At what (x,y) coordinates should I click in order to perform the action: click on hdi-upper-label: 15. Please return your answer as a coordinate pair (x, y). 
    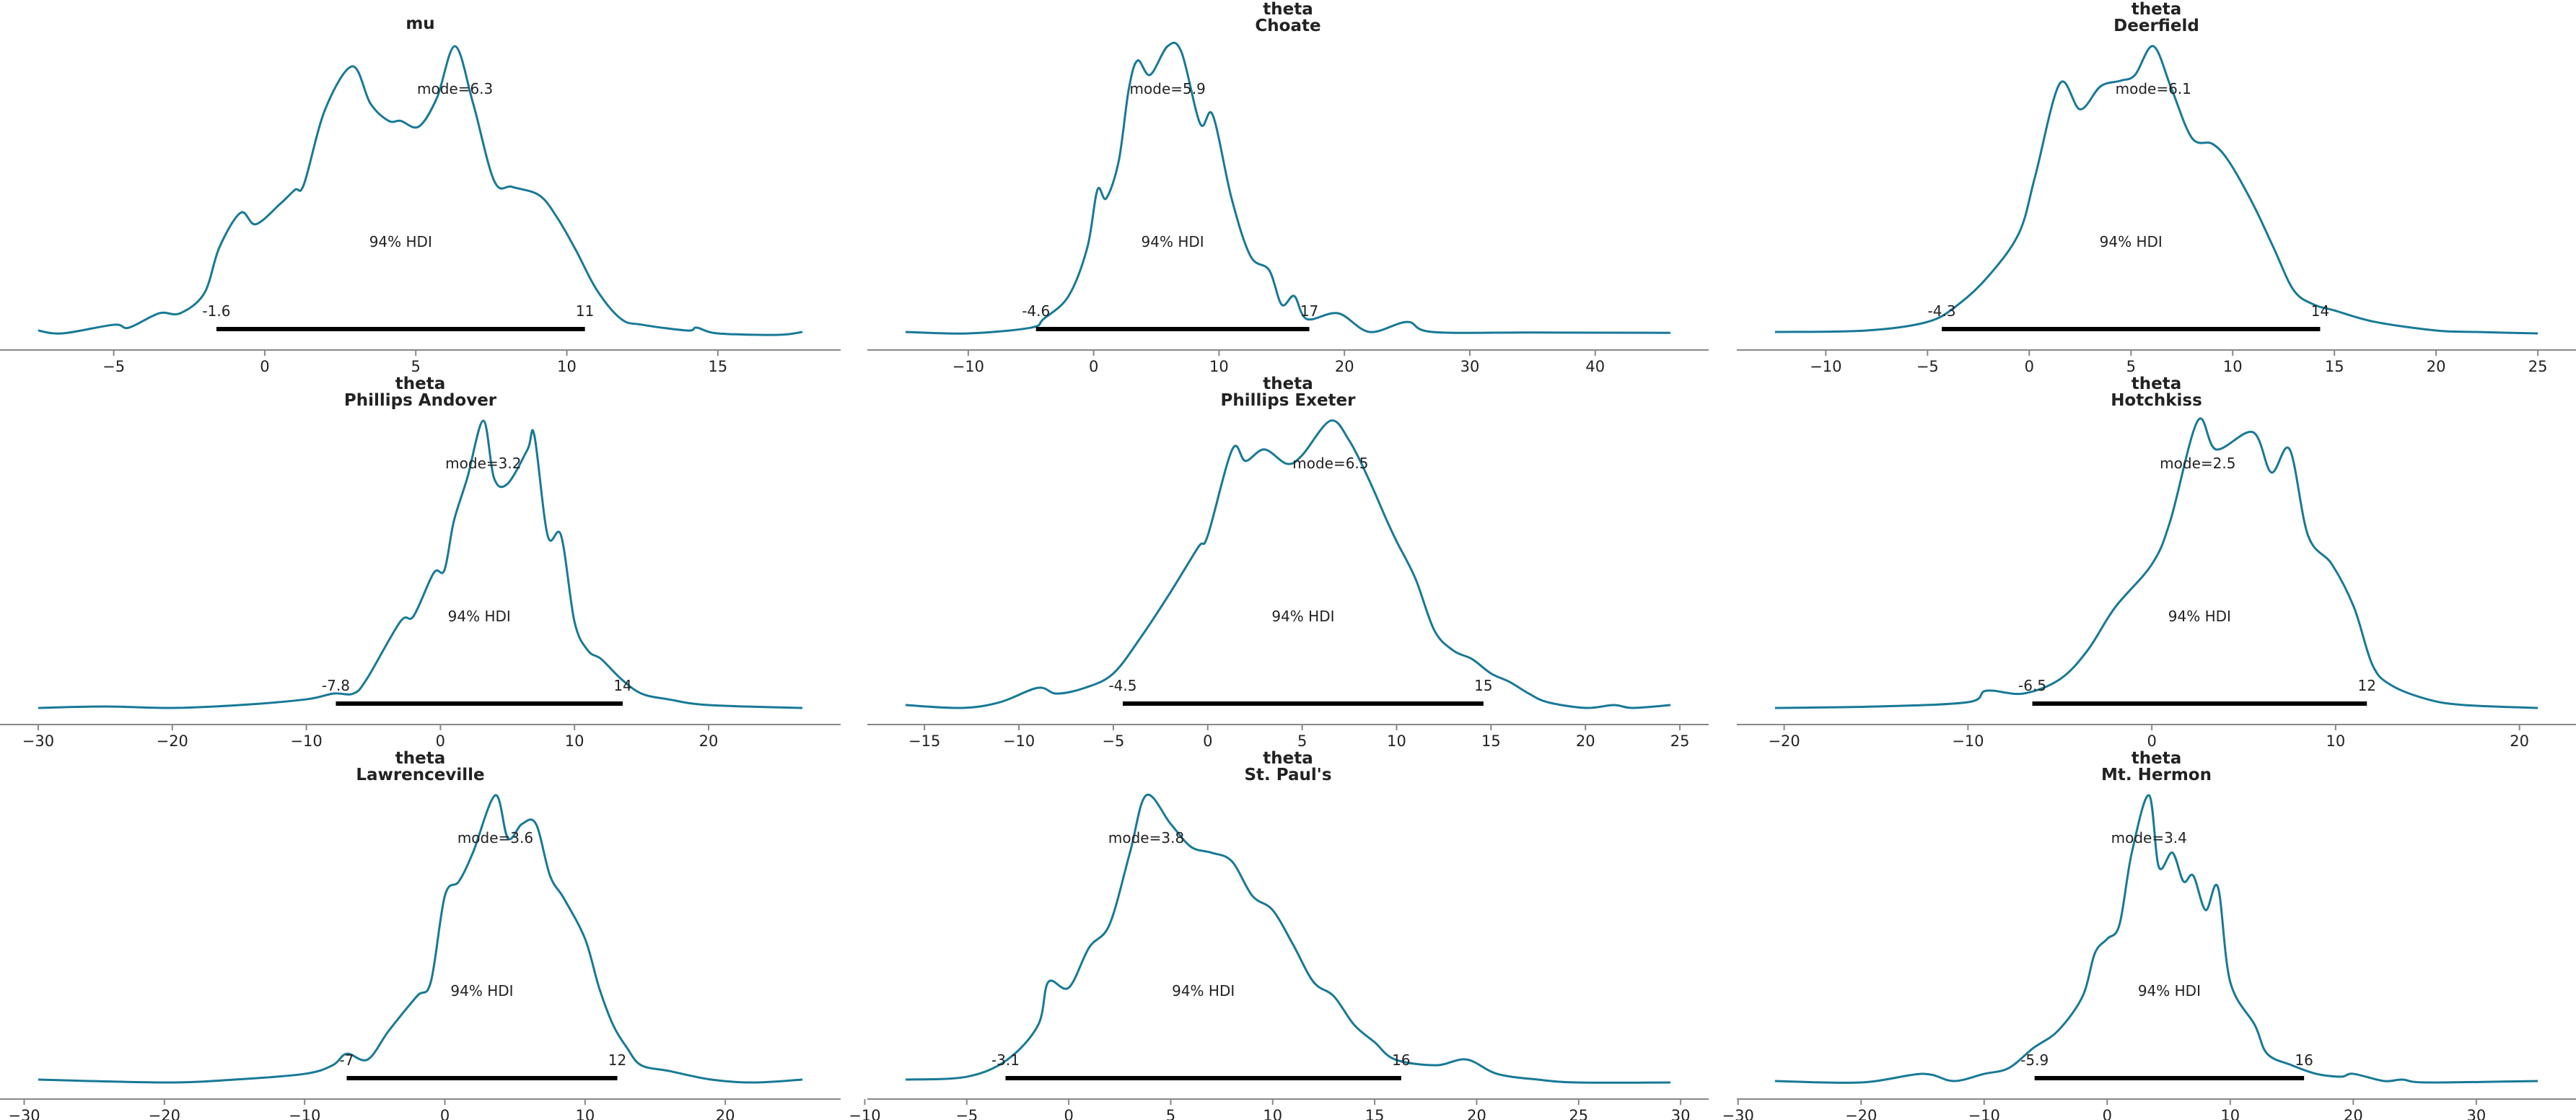
    Looking at the image, I should click on (1483, 685).